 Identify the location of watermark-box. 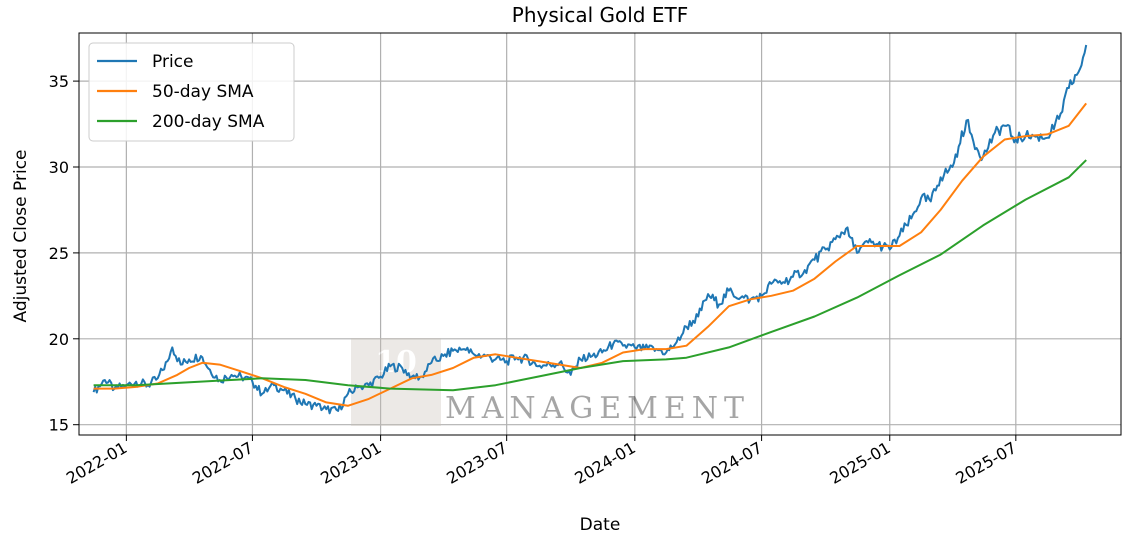
(396, 382).